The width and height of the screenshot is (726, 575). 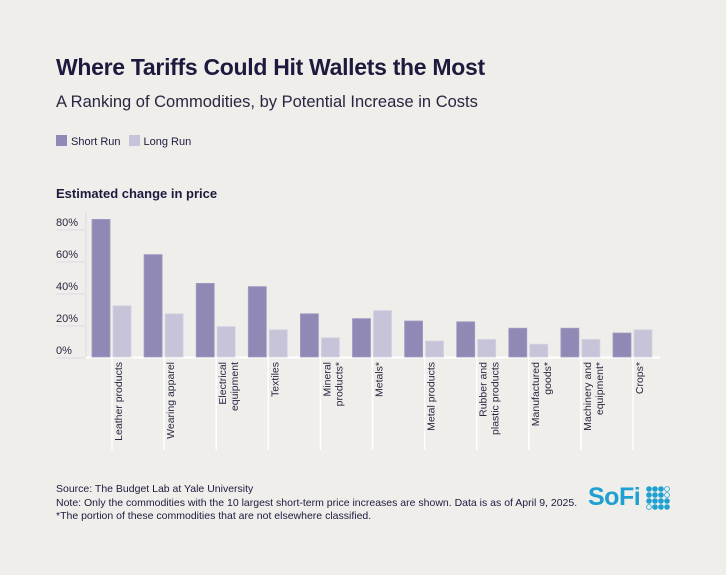 I want to click on x-tick-label: Leather products, so click(x=119, y=401).